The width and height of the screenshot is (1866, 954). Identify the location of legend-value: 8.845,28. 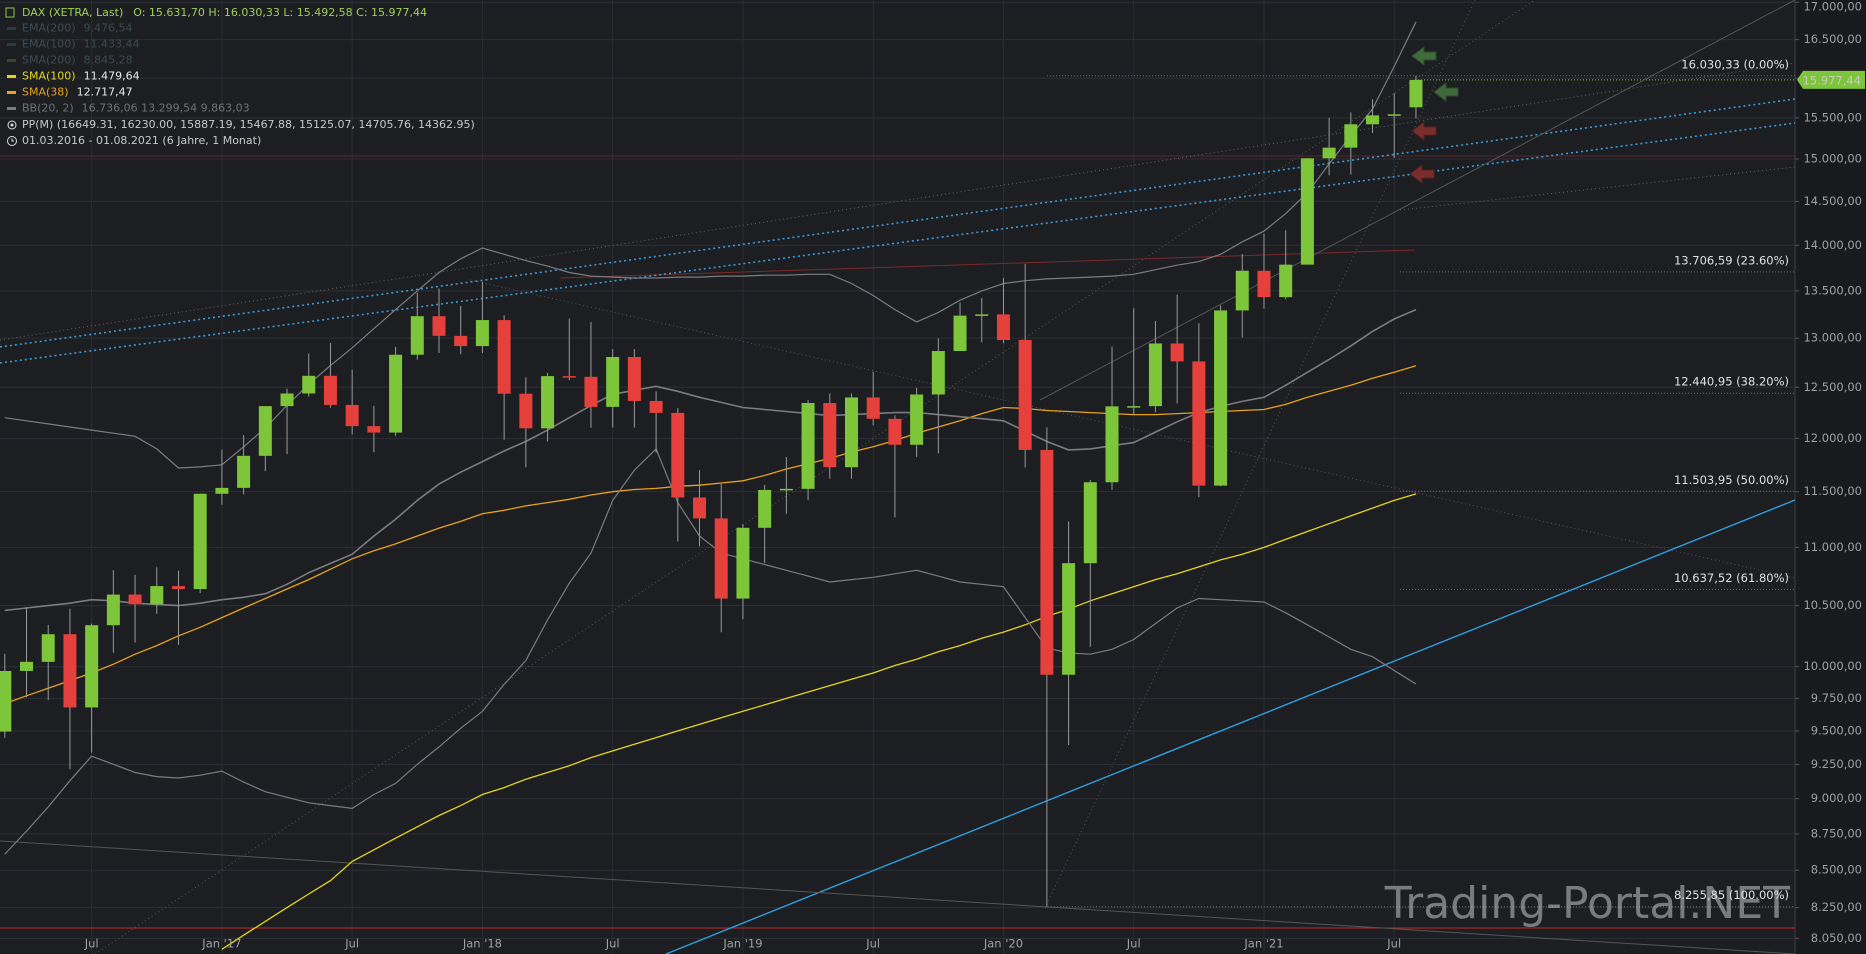
(108, 60).